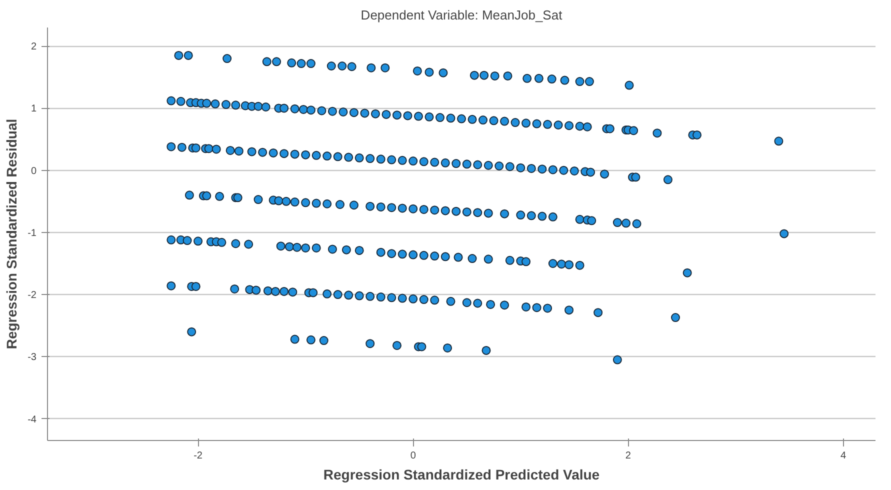 The height and width of the screenshot is (490, 891). What do you see at coordinates (33, 47) in the screenshot?
I see `y-tick-label: 2` at bounding box center [33, 47].